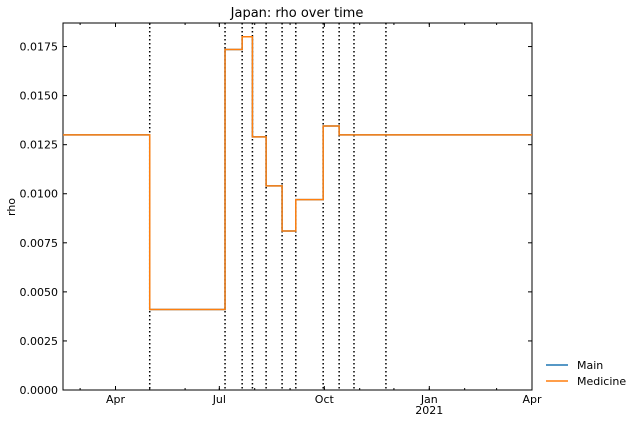 The image size is (637, 422). What do you see at coordinates (219, 399) in the screenshot?
I see `x-tick-label: Jul` at bounding box center [219, 399].